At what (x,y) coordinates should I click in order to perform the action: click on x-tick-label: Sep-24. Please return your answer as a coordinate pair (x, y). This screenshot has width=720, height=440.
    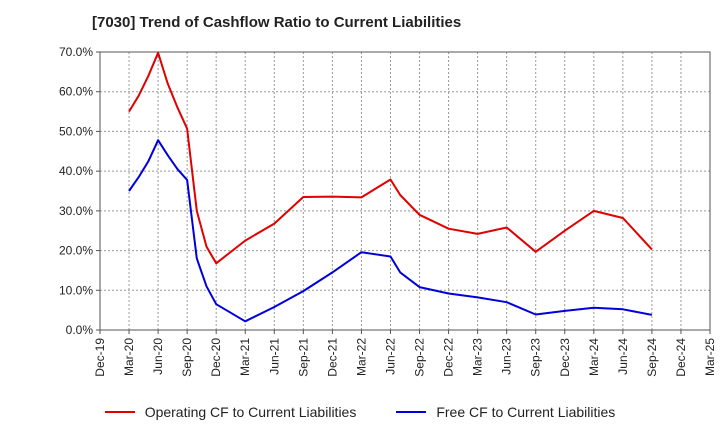
    Looking at the image, I should click on (652, 357).